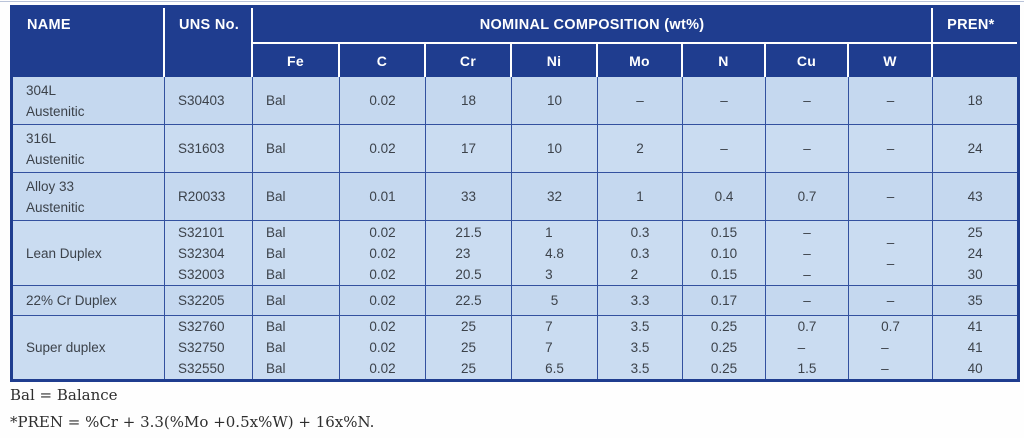 The width and height of the screenshot is (1024, 438). Describe the element at coordinates (724, 253) in the screenshot. I see `cell-n: 0.15 0.10 0.15` at that location.